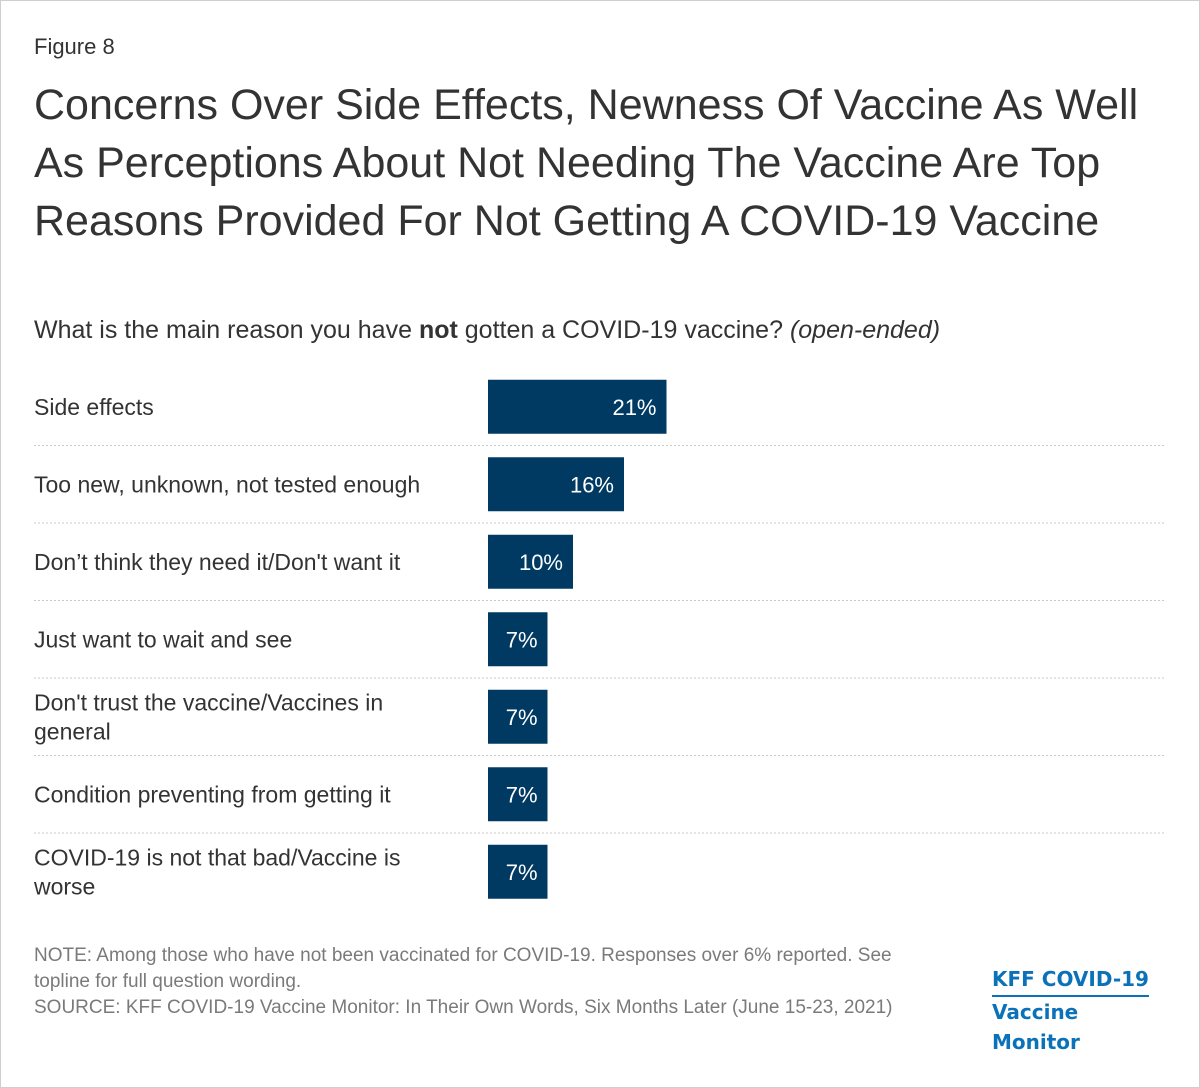  What do you see at coordinates (217, 857) in the screenshot?
I see `category-label-line: COVID-19 is not that bad/Vaccine is` at bounding box center [217, 857].